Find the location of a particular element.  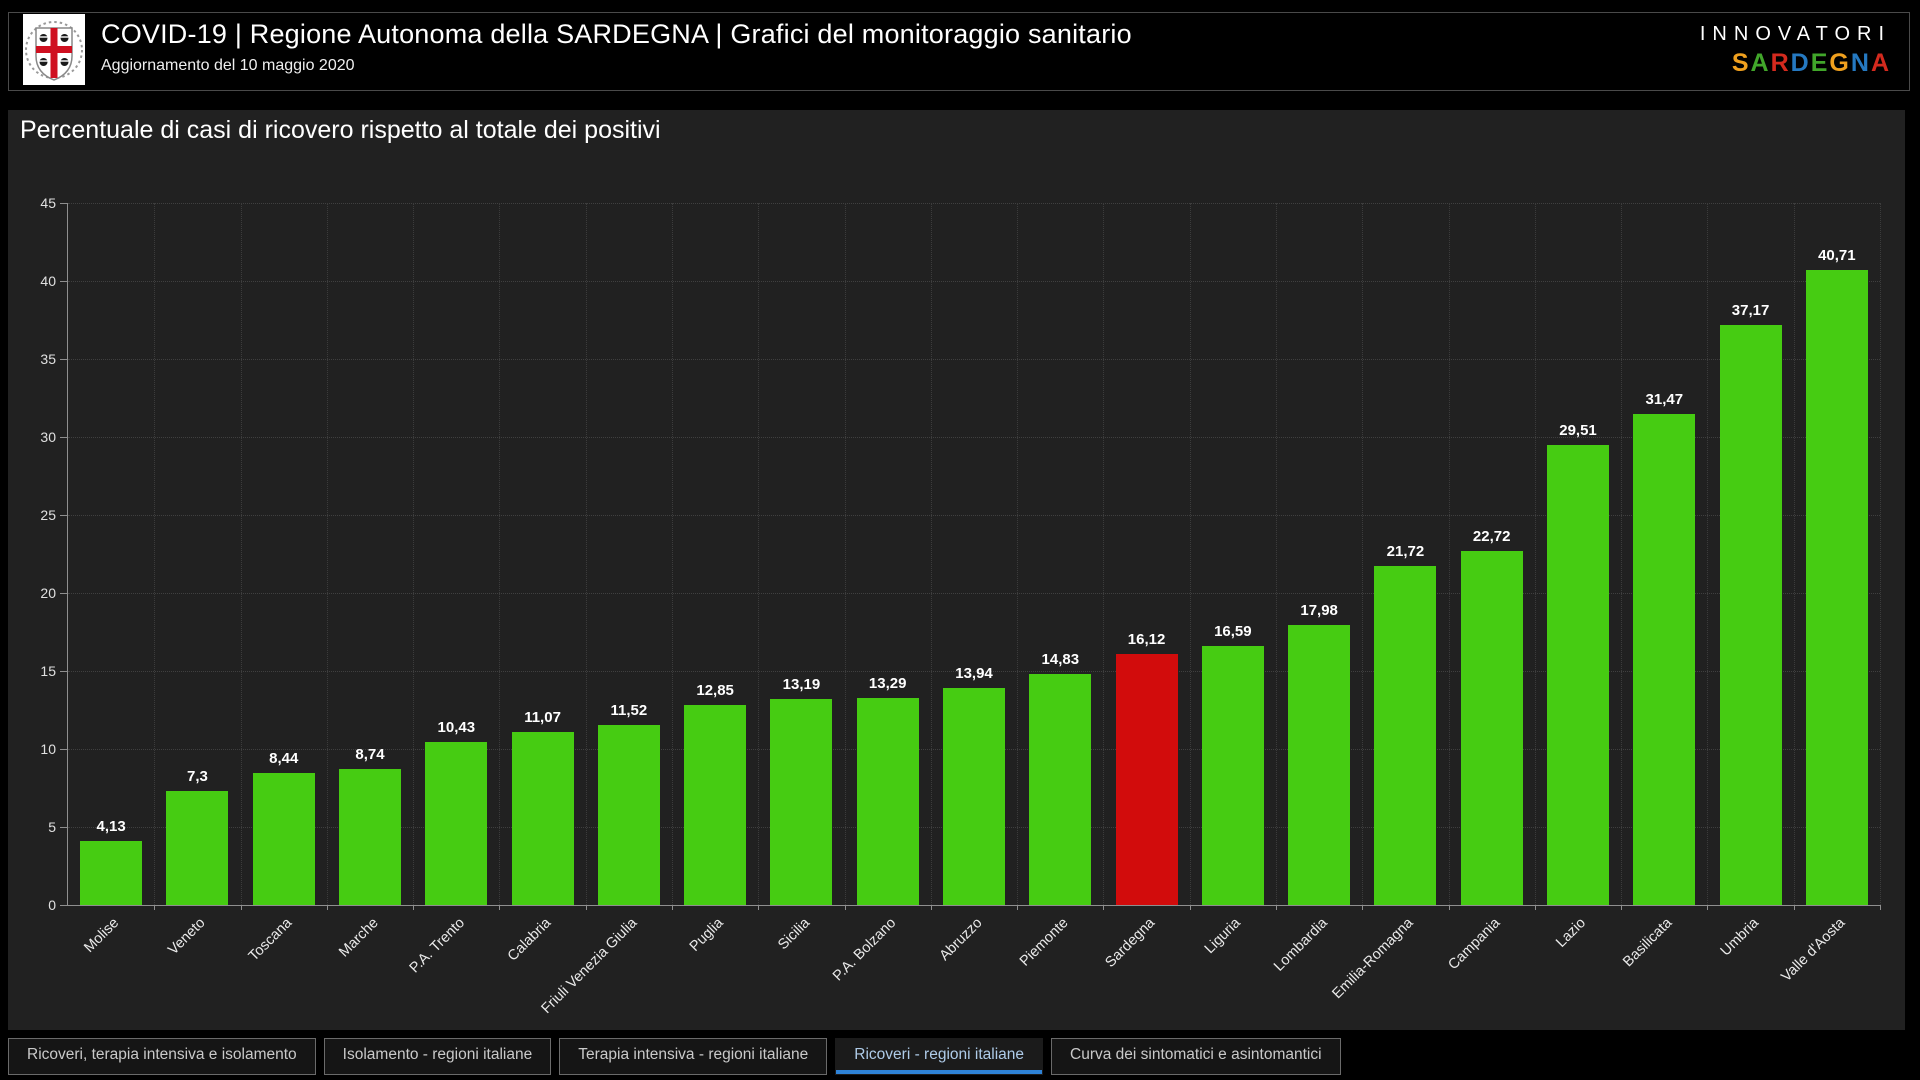

tab-label: Ricoveri - regioni italiane is located at coordinates (939, 1054).